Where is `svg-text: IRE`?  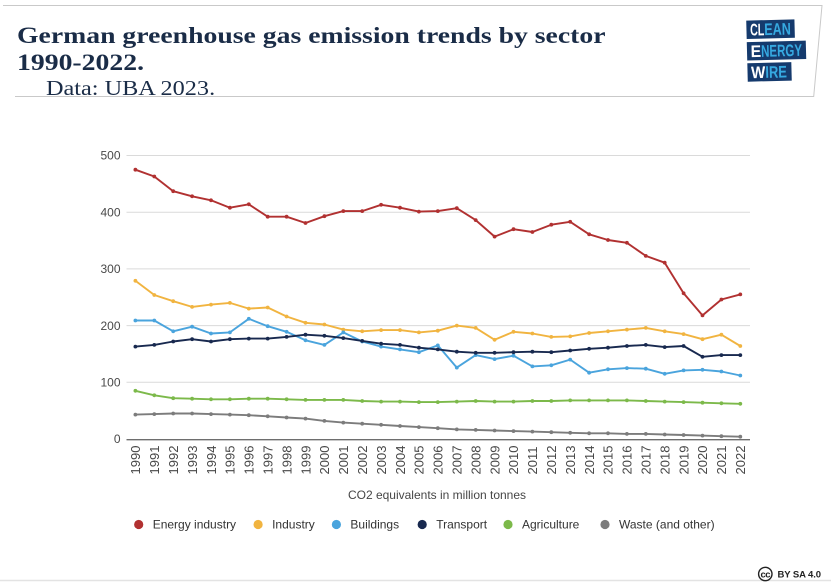 svg-text: IRE is located at coordinates (776, 72).